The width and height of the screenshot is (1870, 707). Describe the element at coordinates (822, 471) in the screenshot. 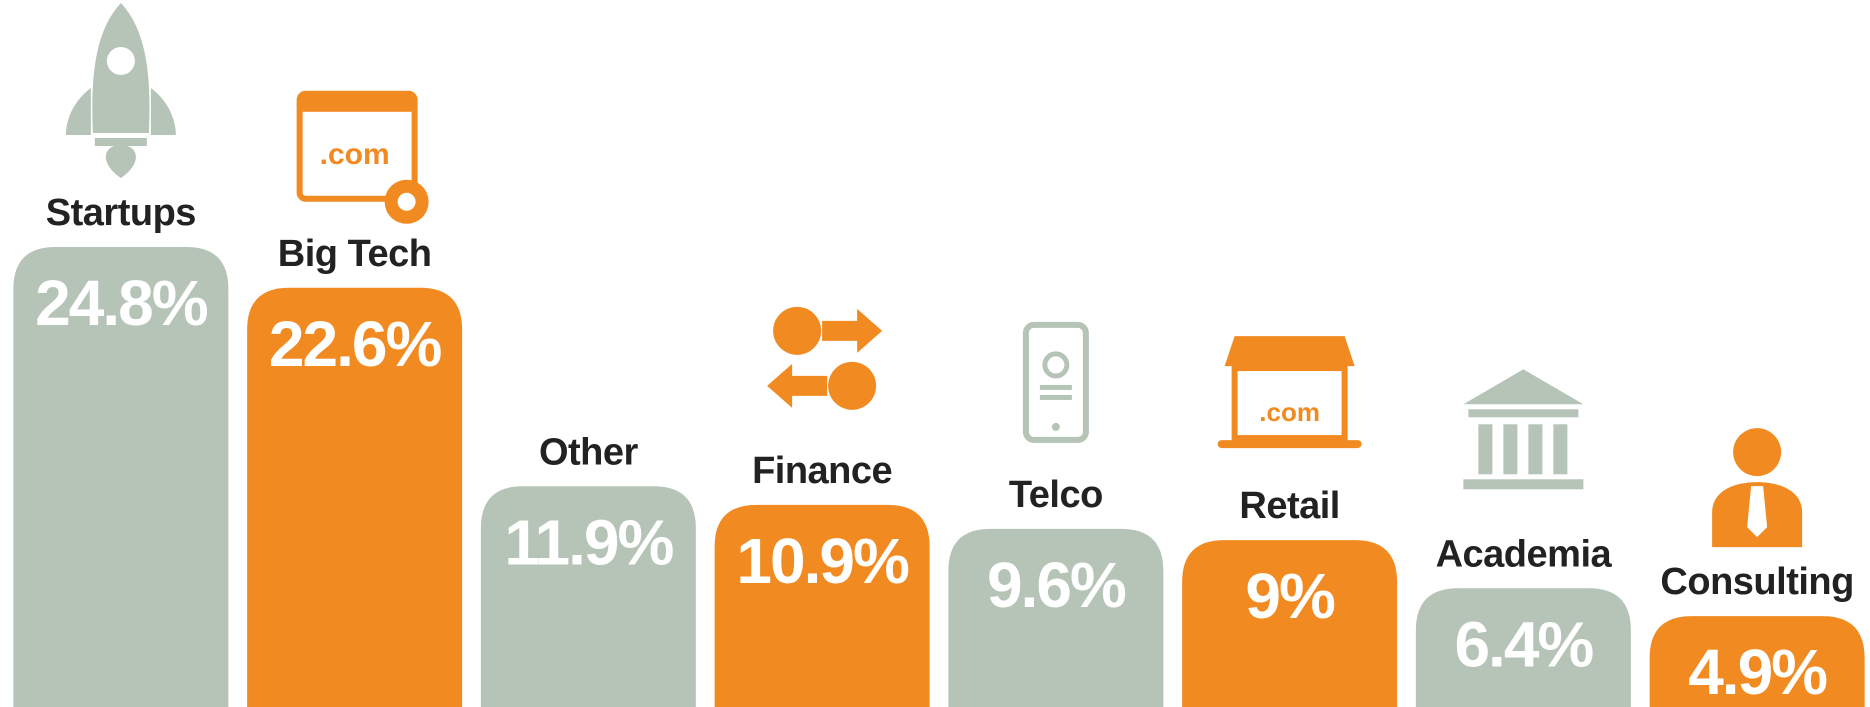

I see `category-label: Finance` at that location.